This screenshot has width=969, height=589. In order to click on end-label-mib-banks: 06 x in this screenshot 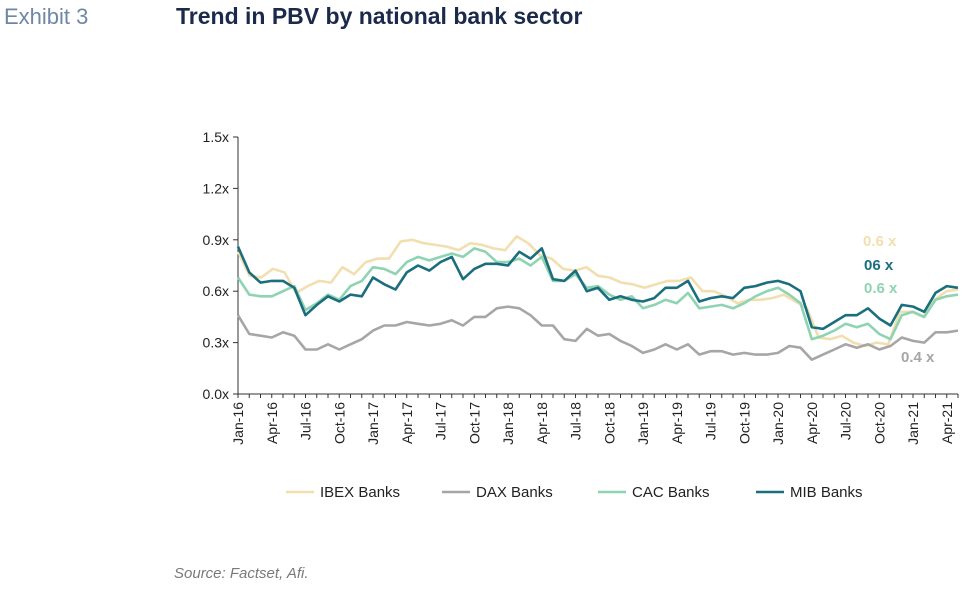, I will do `click(879, 265)`.